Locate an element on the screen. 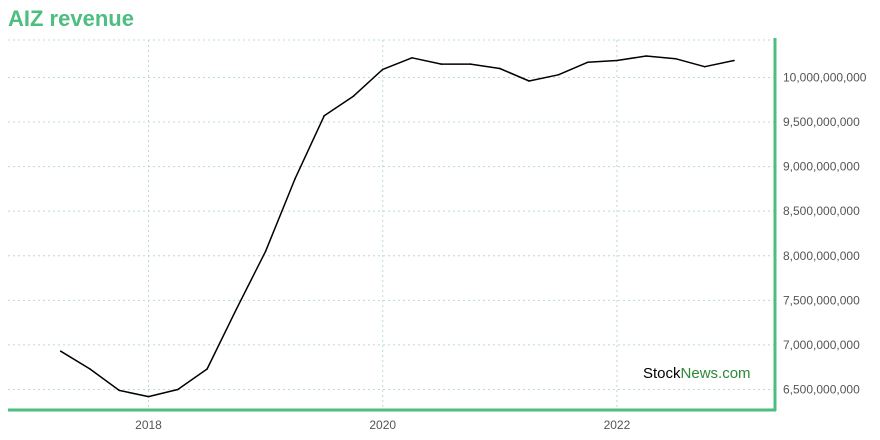 This screenshot has height=440, width=880. chart-title: AIZ revenue is located at coordinates (71, 18).